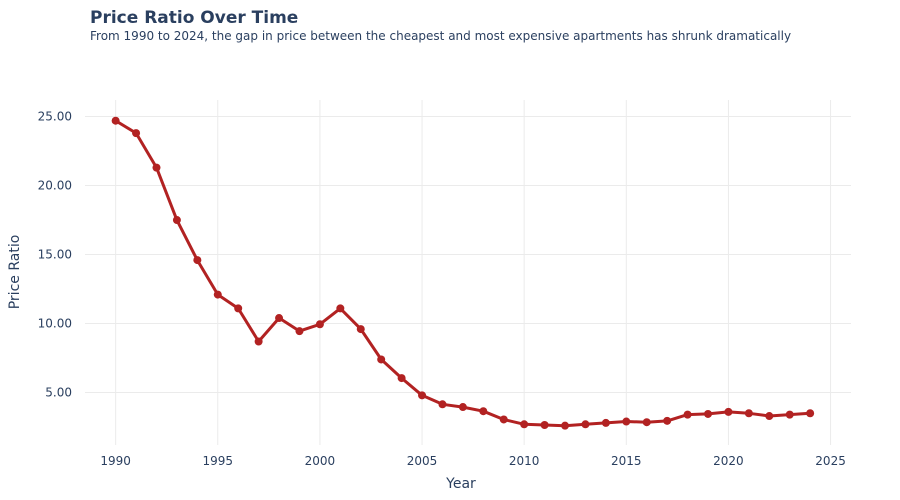 The height and width of the screenshot is (500, 900). Describe the element at coordinates (830, 461) in the screenshot. I see `x-tick-label: 2025` at that location.